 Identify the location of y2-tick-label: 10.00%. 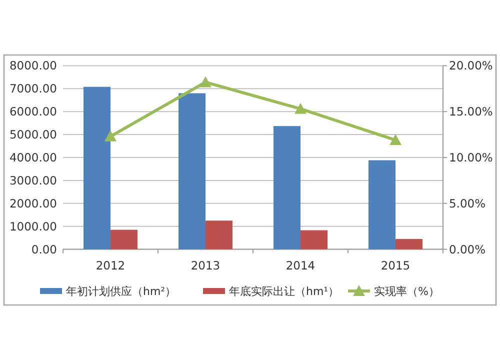
(471, 157).